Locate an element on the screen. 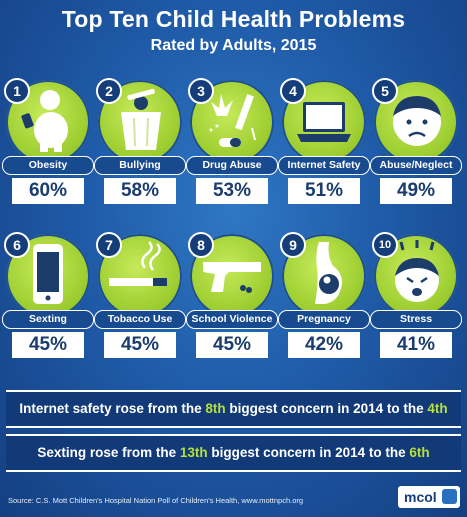 The image size is (467, 517). banner-text: Internet safety rose from the is located at coordinates (112, 408).